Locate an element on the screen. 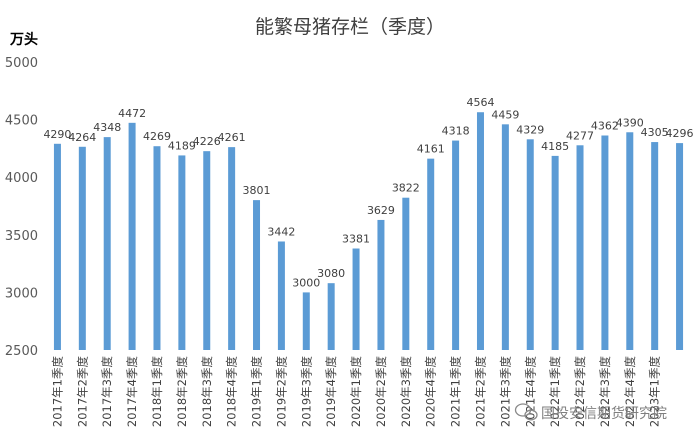 The image size is (700, 443). data-label: 3442 is located at coordinates (281, 231).